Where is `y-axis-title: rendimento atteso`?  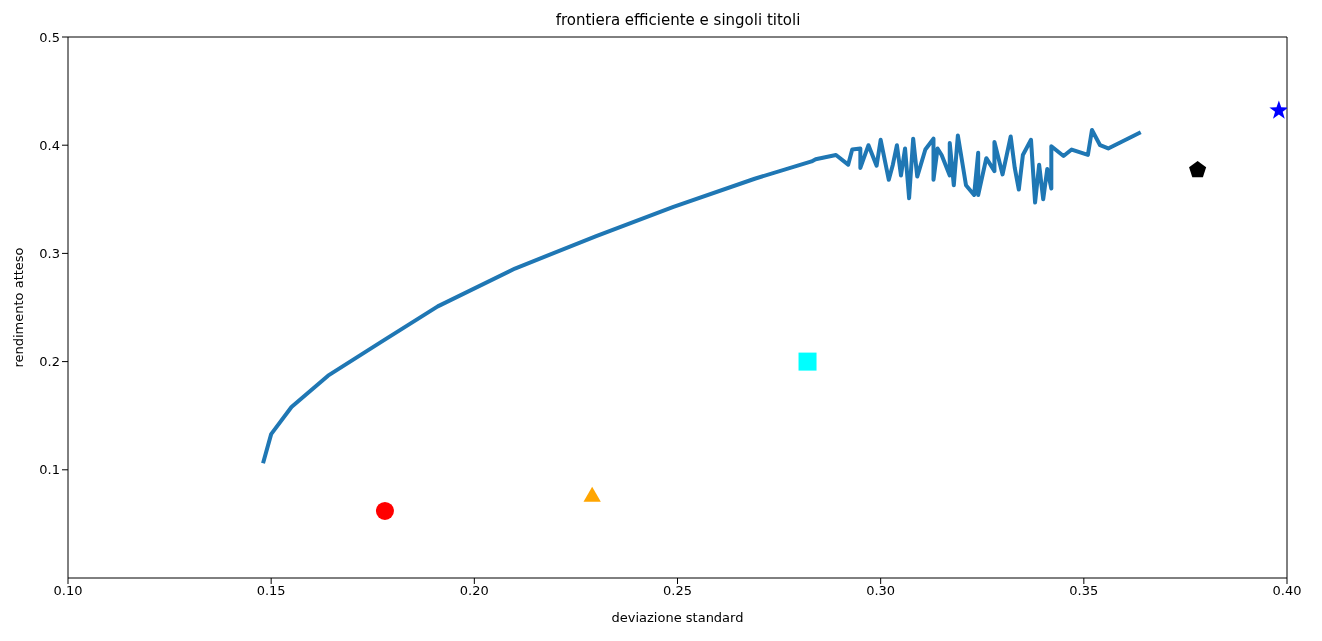
y-axis-title: rendimento atteso is located at coordinates (18, 307).